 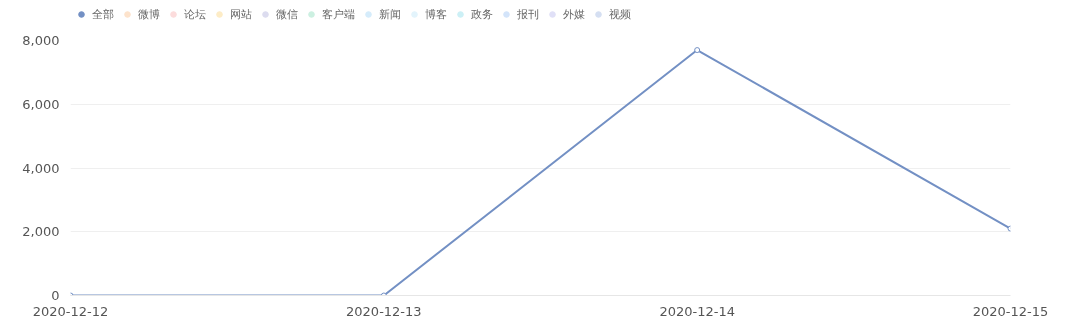 What do you see at coordinates (103, 14) in the screenshot?
I see `legend-label: 全部` at bounding box center [103, 14].